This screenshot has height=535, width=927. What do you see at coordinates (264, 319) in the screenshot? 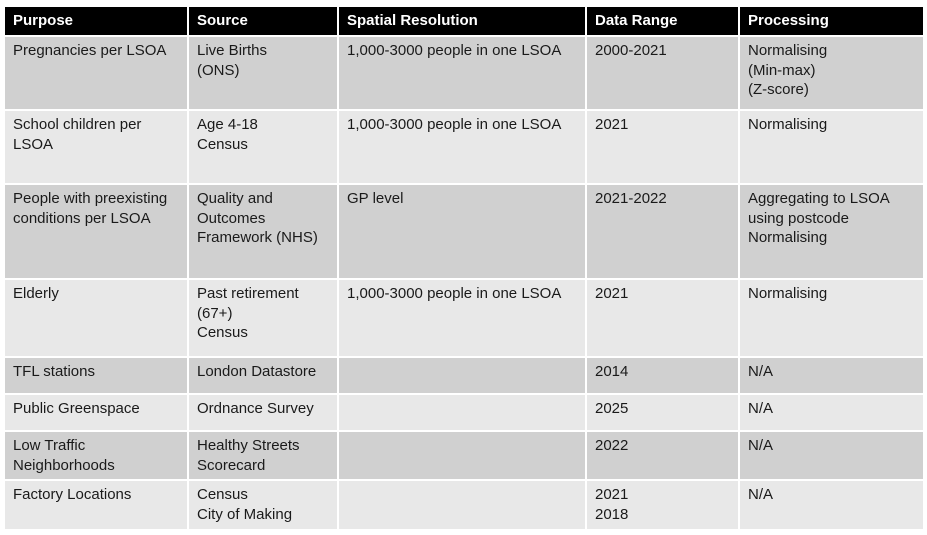
I see `cell-source: Past retirement (67+) Census` at bounding box center [264, 319].